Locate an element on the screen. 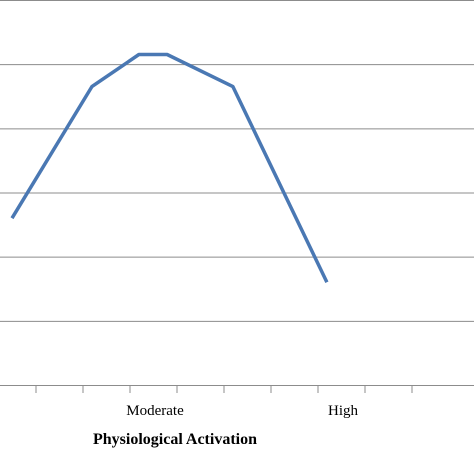 This screenshot has height=474, width=474. x-tick-label: High is located at coordinates (343, 411).